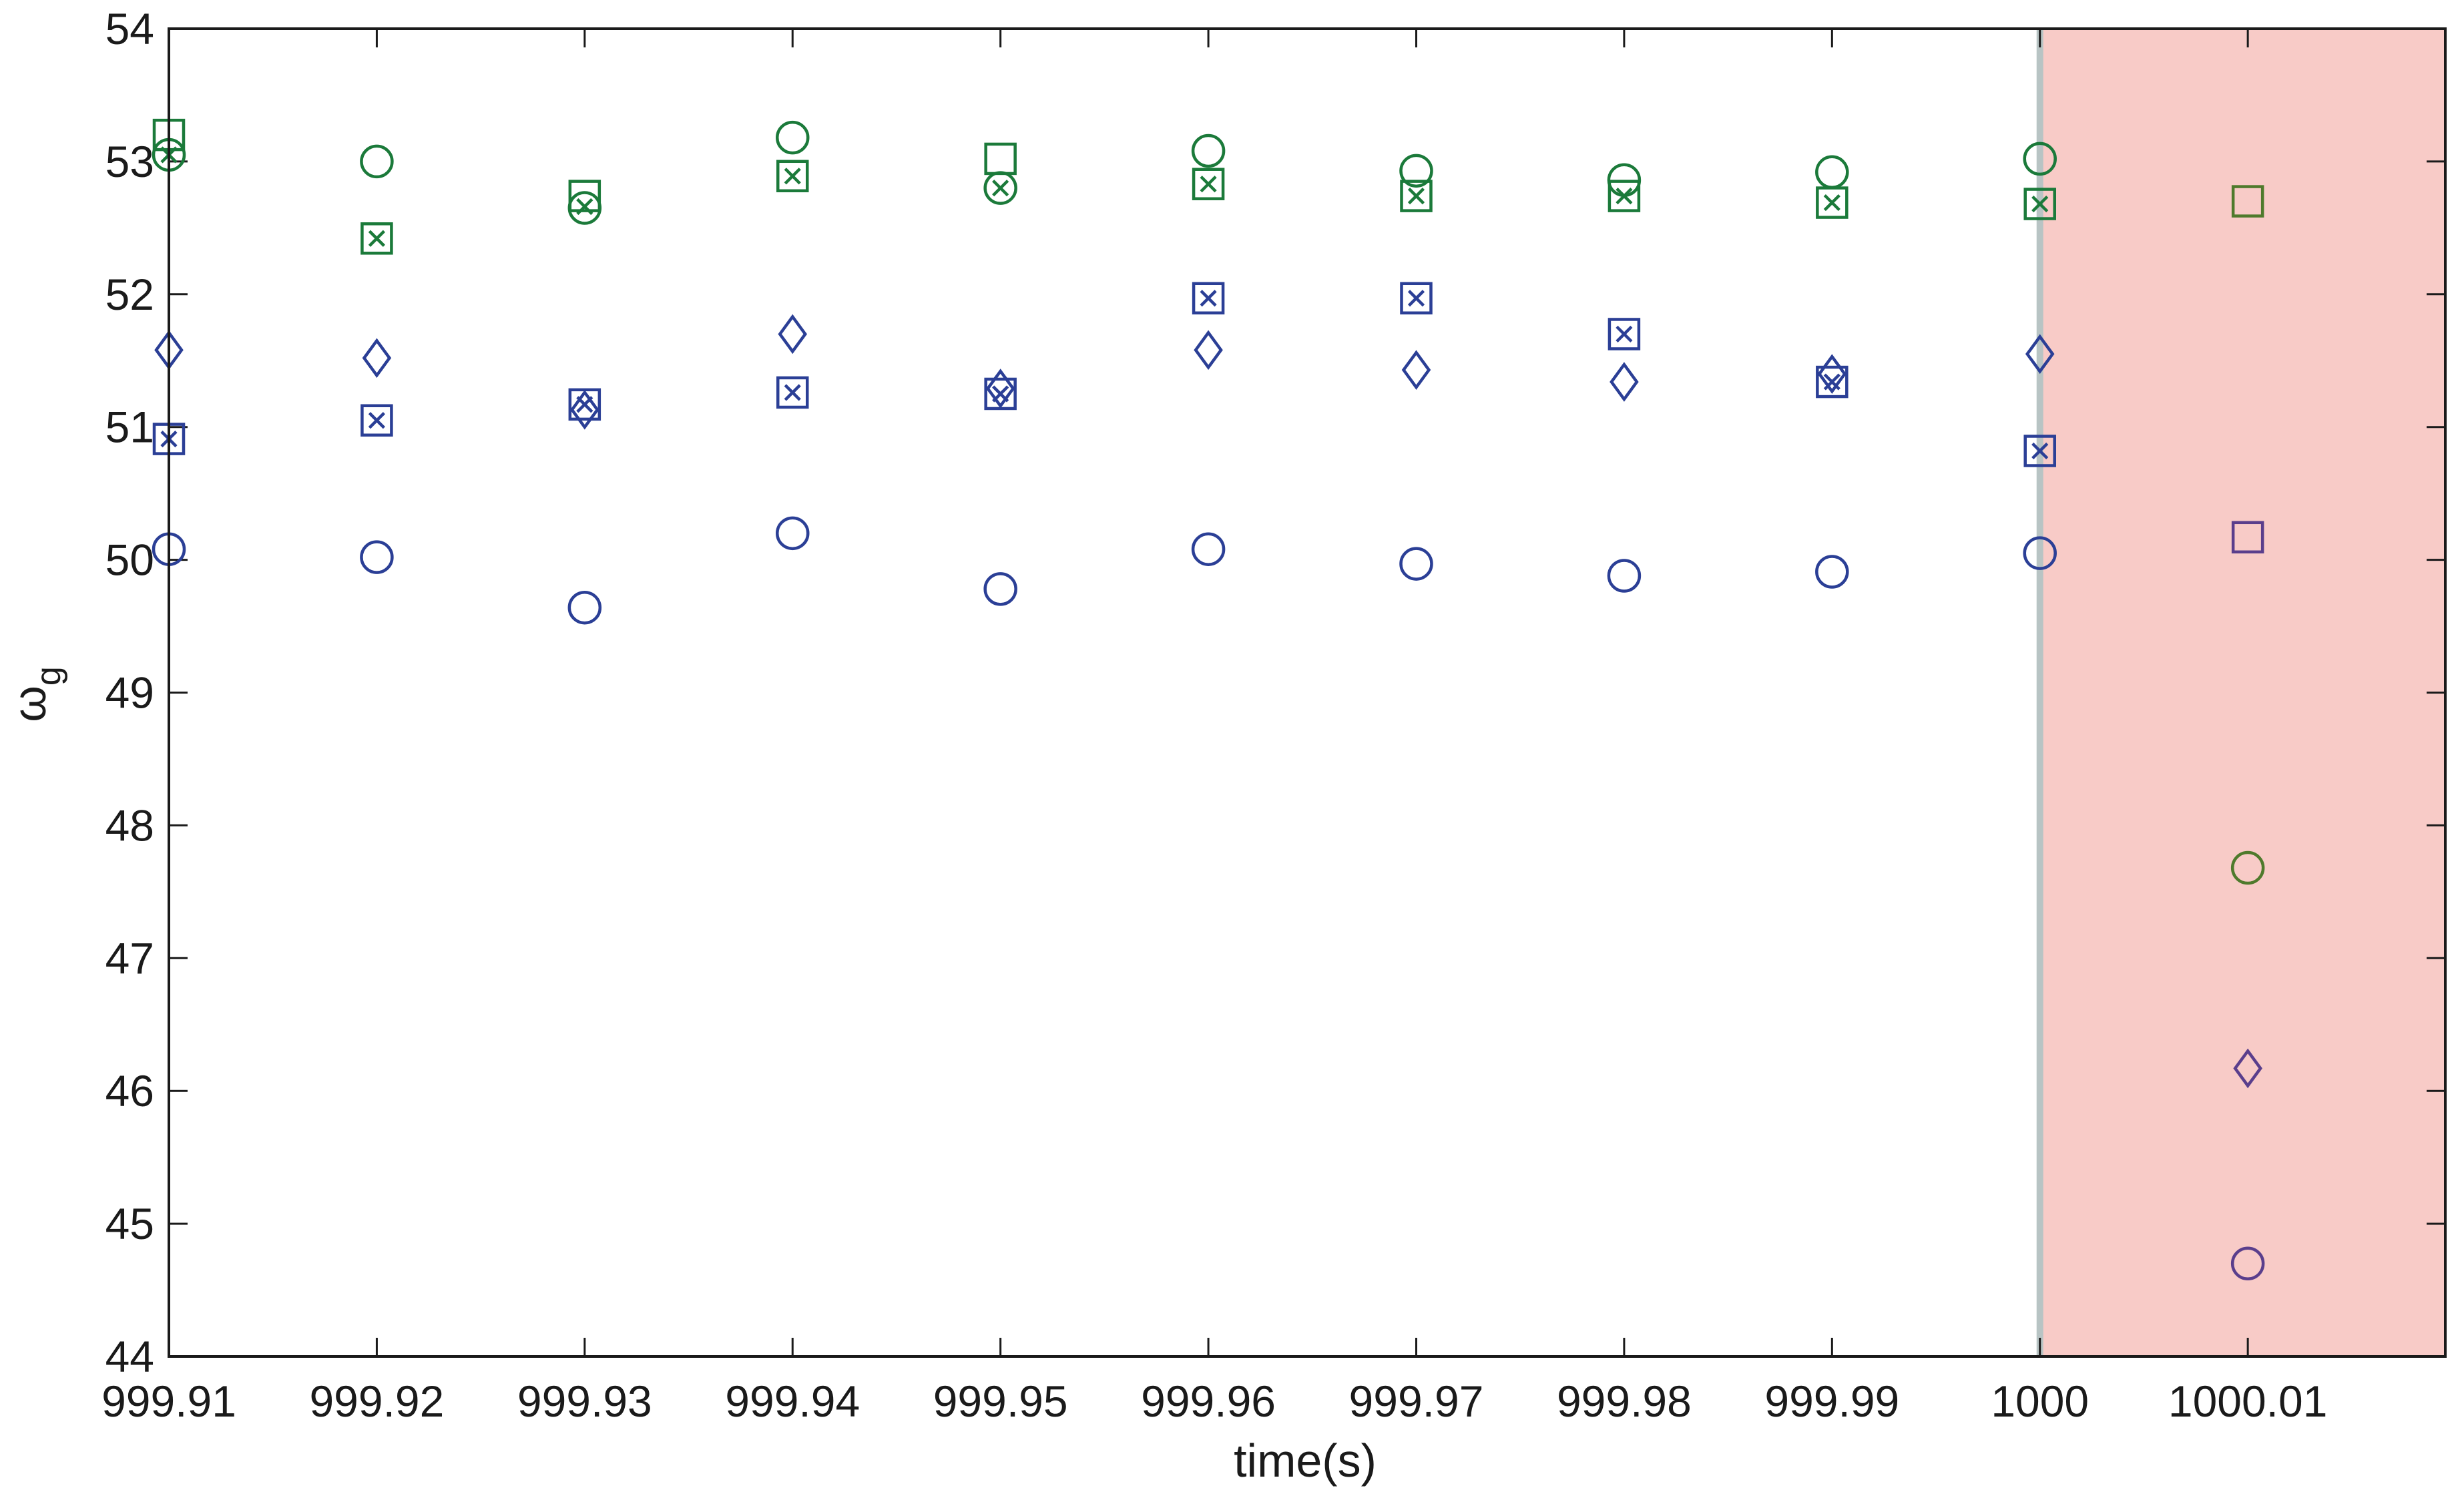 The height and width of the screenshot is (1504, 2464). I want to click on x-tick-label: 999.93, so click(584, 1401).